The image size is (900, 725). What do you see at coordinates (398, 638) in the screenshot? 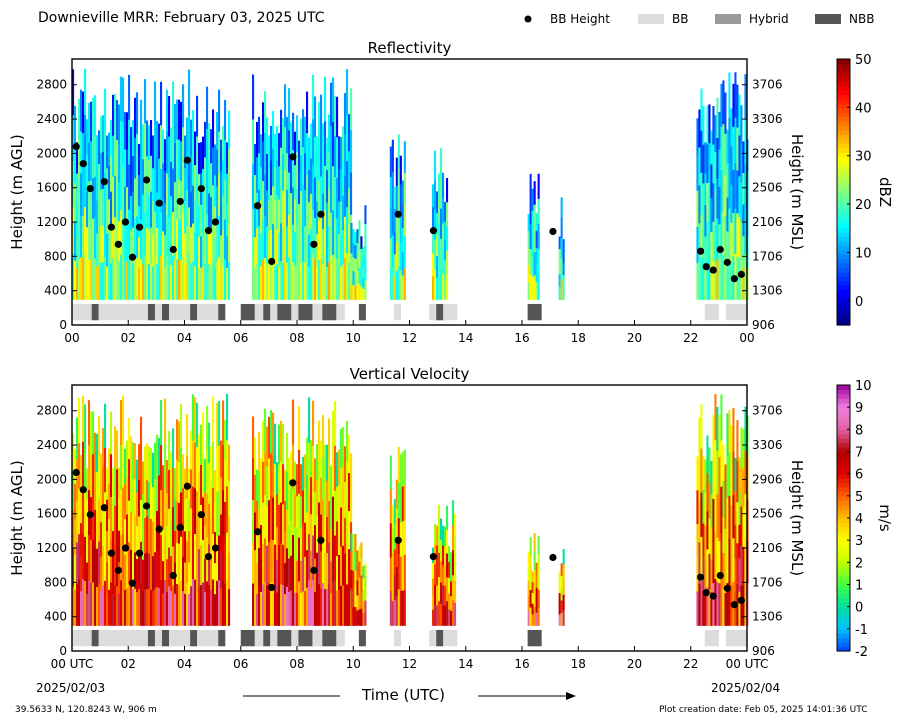
I see `vv-bb-type-bb` at bounding box center [398, 638].